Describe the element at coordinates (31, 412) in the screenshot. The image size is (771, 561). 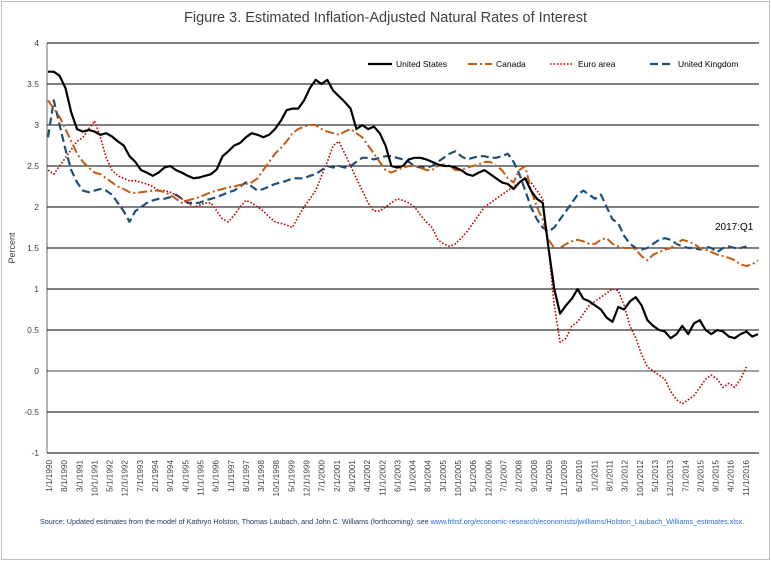
I see `y-tick-label: -0.5` at that location.